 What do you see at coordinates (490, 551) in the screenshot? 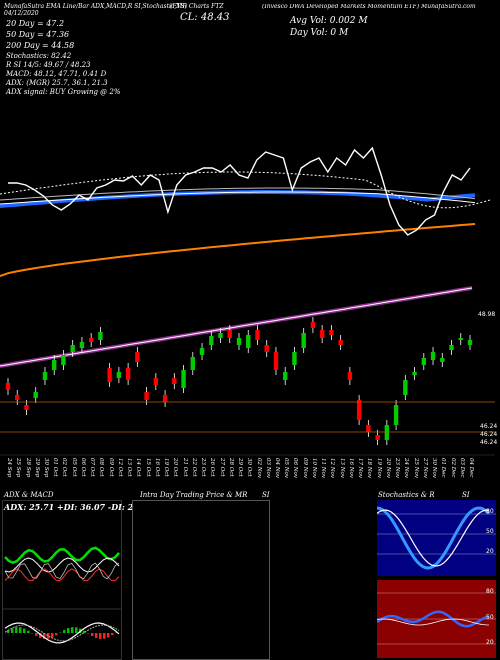
I see `stoch-level-20: 20` at bounding box center [490, 551].